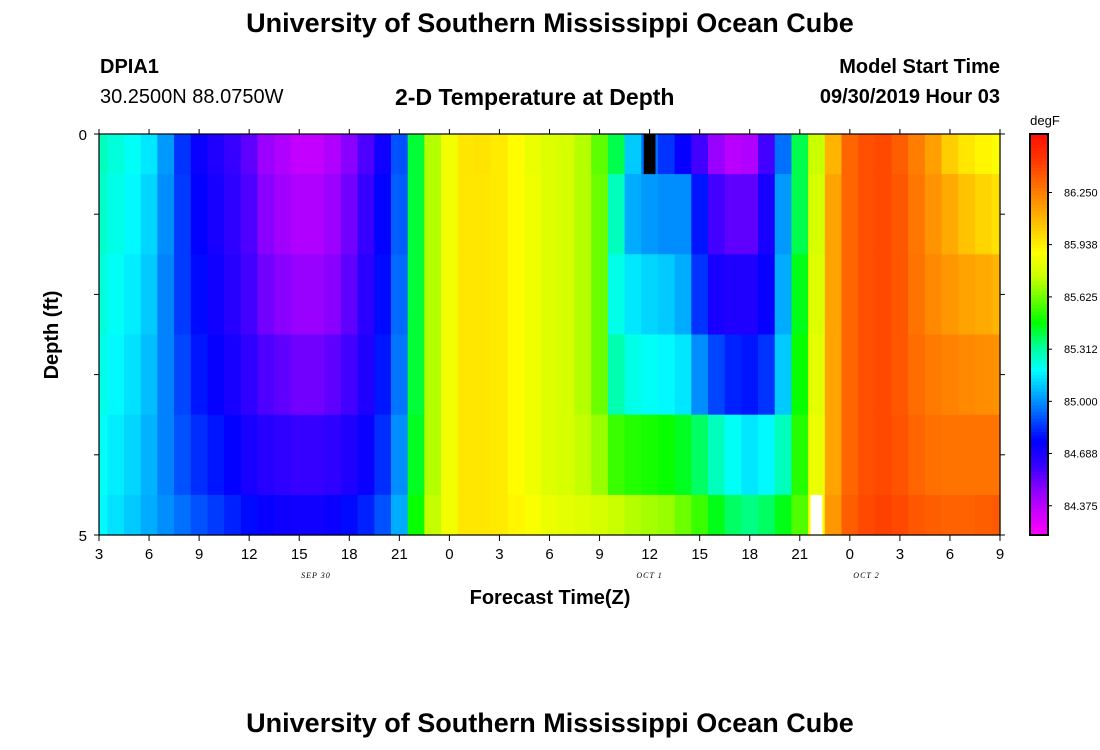 The image size is (1100, 750). I want to click on station-coords: 30.2500N 88.0750W, so click(192, 97).